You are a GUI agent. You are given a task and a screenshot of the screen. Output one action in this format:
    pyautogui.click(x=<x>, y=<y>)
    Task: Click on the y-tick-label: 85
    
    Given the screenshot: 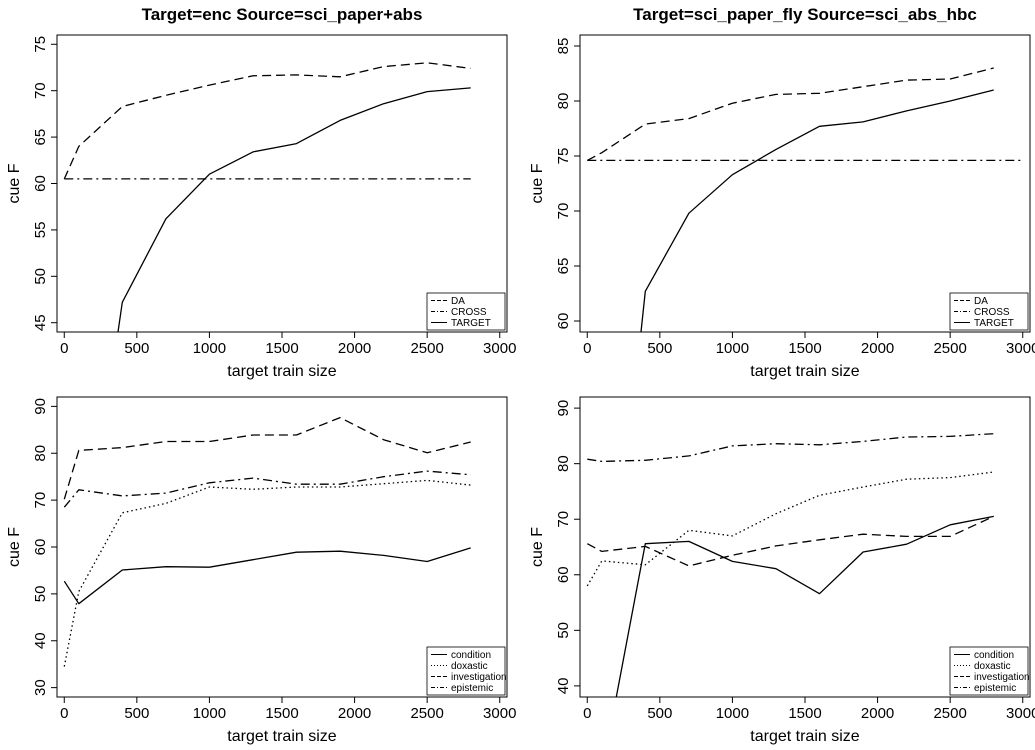 What is the action you would take?
    pyautogui.click(x=563, y=46)
    